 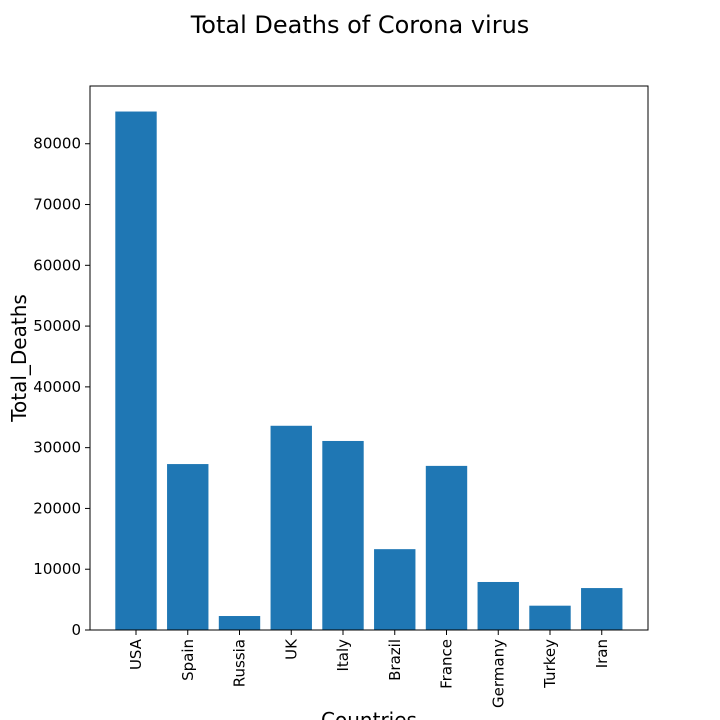 What do you see at coordinates (57, 326) in the screenshot?
I see `y-tick-label: 50000` at bounding box center [57, 326].